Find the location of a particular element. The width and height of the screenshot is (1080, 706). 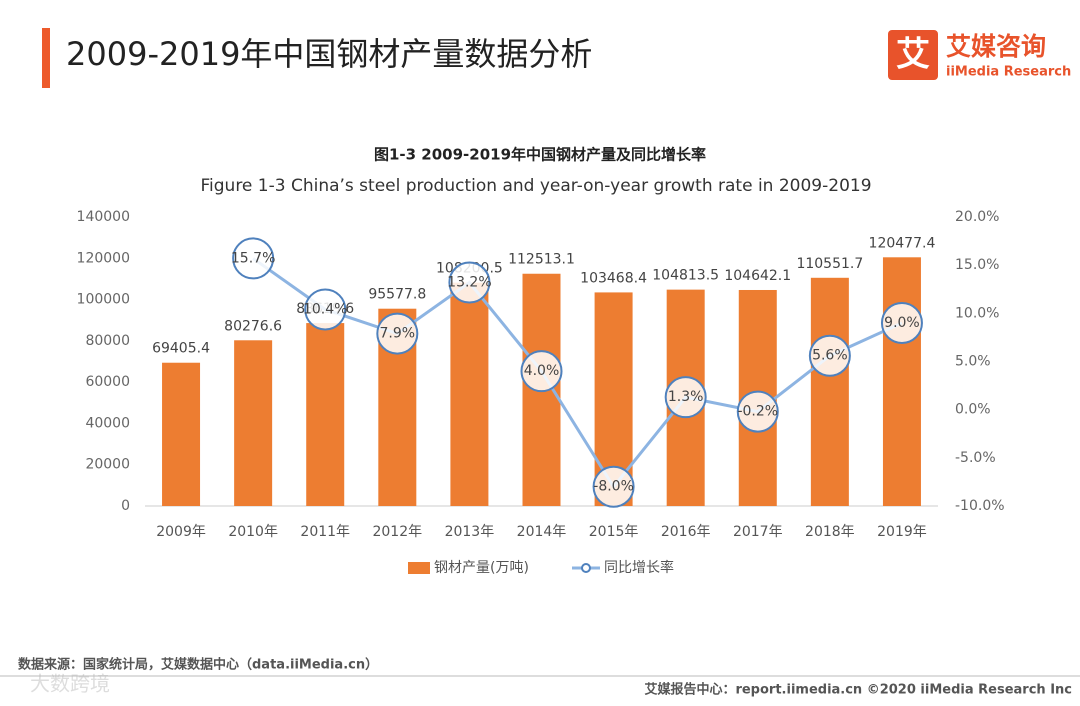

line-value-label: 4.0% is located at coordinates (542, 371).